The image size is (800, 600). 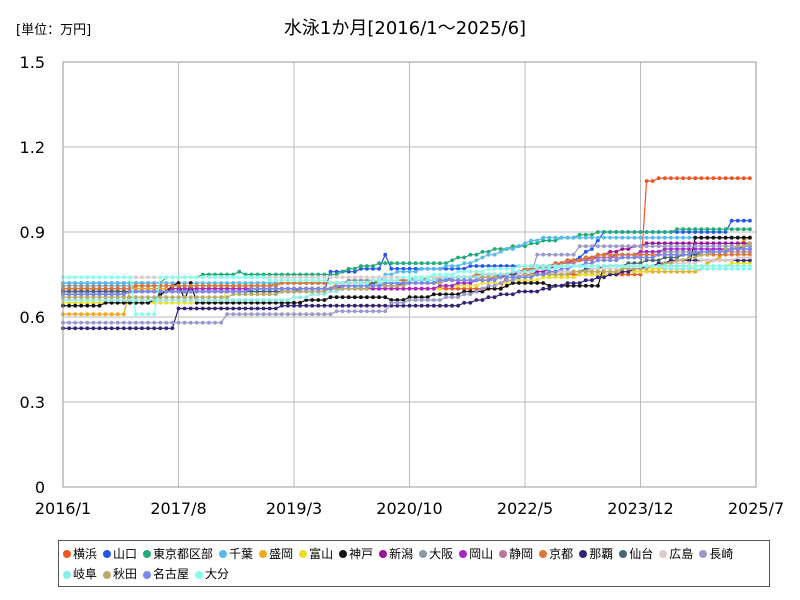 What do you see at coordinates (294, 508) in the screenshot?
I see `x-tick-label: 2019/3` at bounding box center [294, 508].